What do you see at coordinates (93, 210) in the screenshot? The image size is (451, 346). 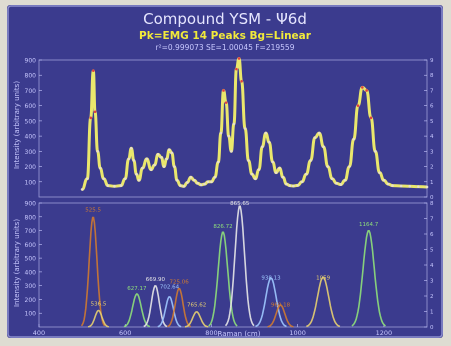 I see `peak-label-525.5: 525.5` at bounding box center [93, 210].